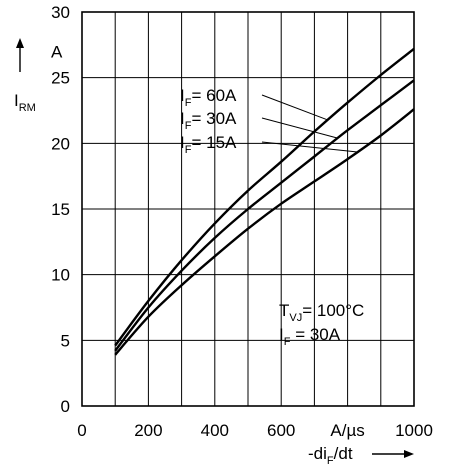 The image size is (451, 467). I want to click on y-tick-label: 10, so click(60, 275).